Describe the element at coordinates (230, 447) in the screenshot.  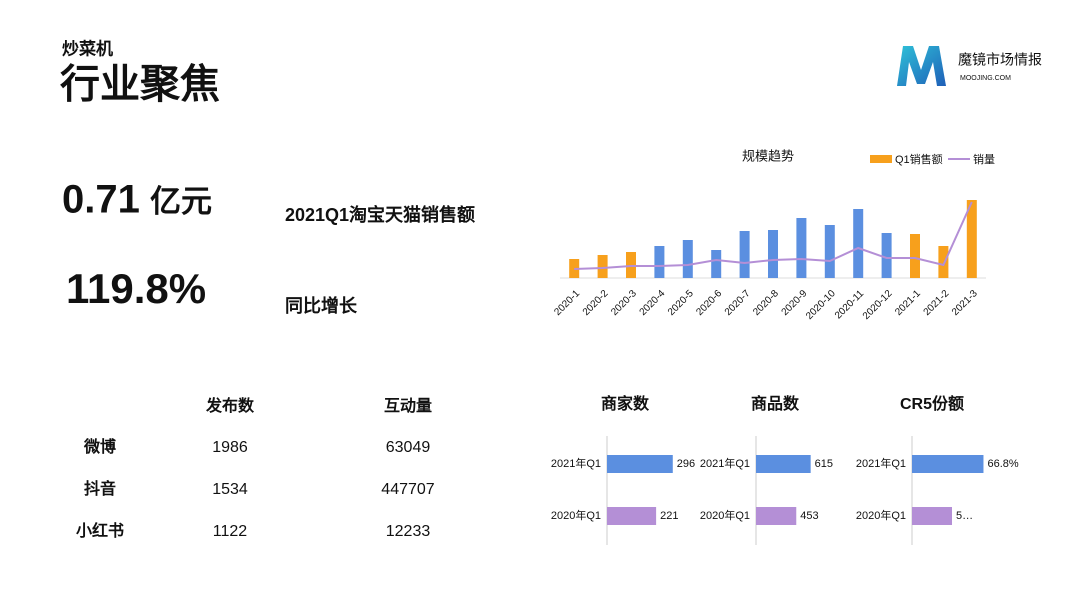
I see `table-cell: 1986` at that location.